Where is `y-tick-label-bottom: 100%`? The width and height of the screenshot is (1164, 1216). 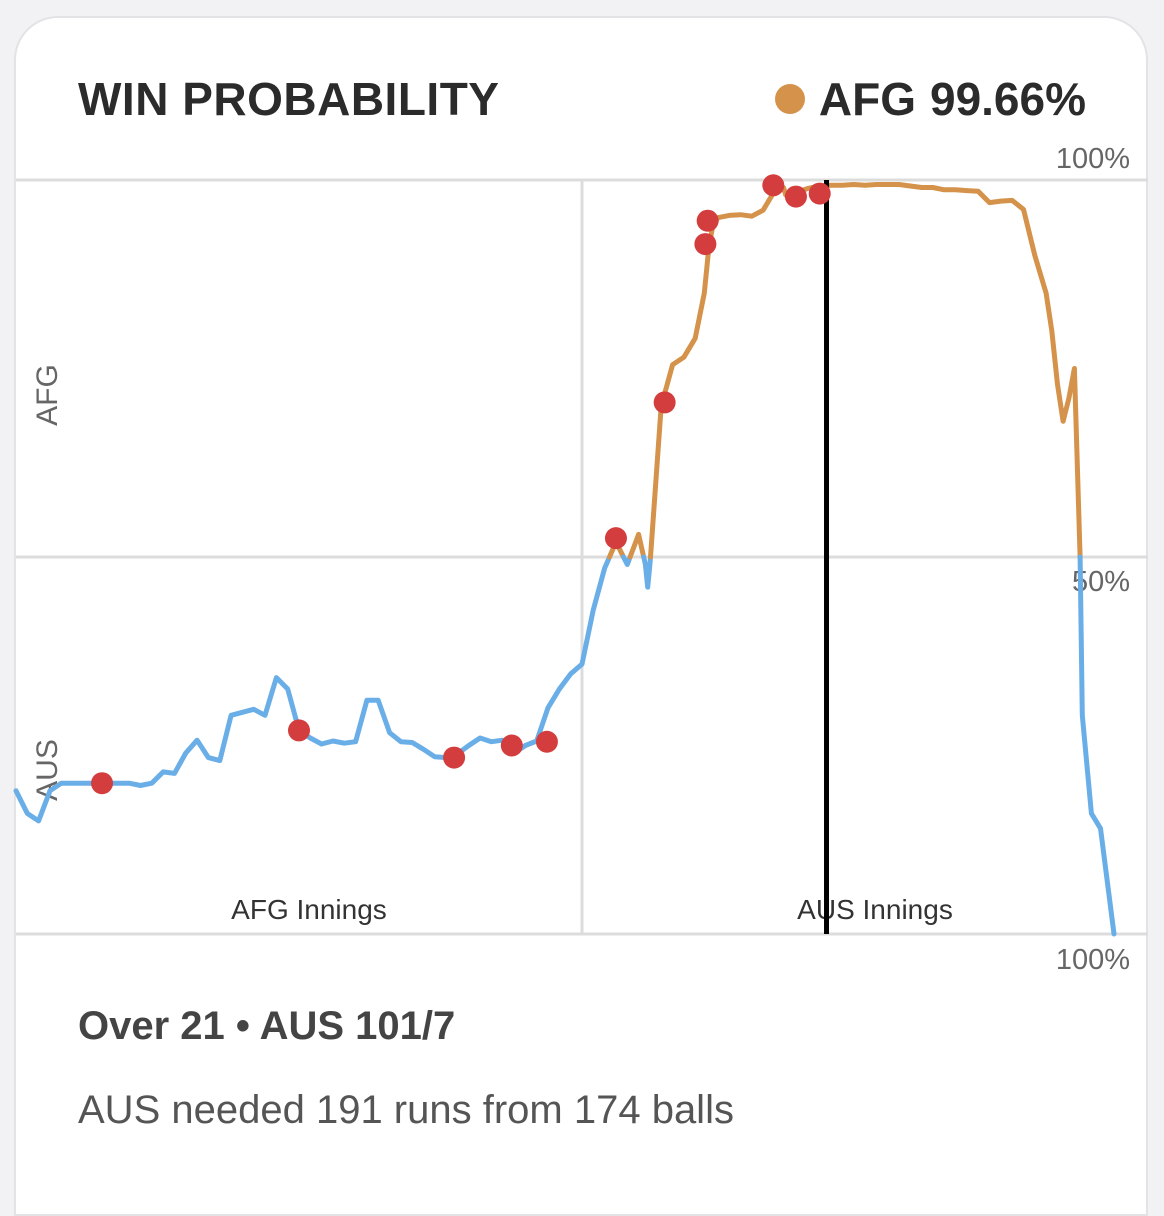
y-tick-label-bottom: 100% is located at coordinates (1093, 960).